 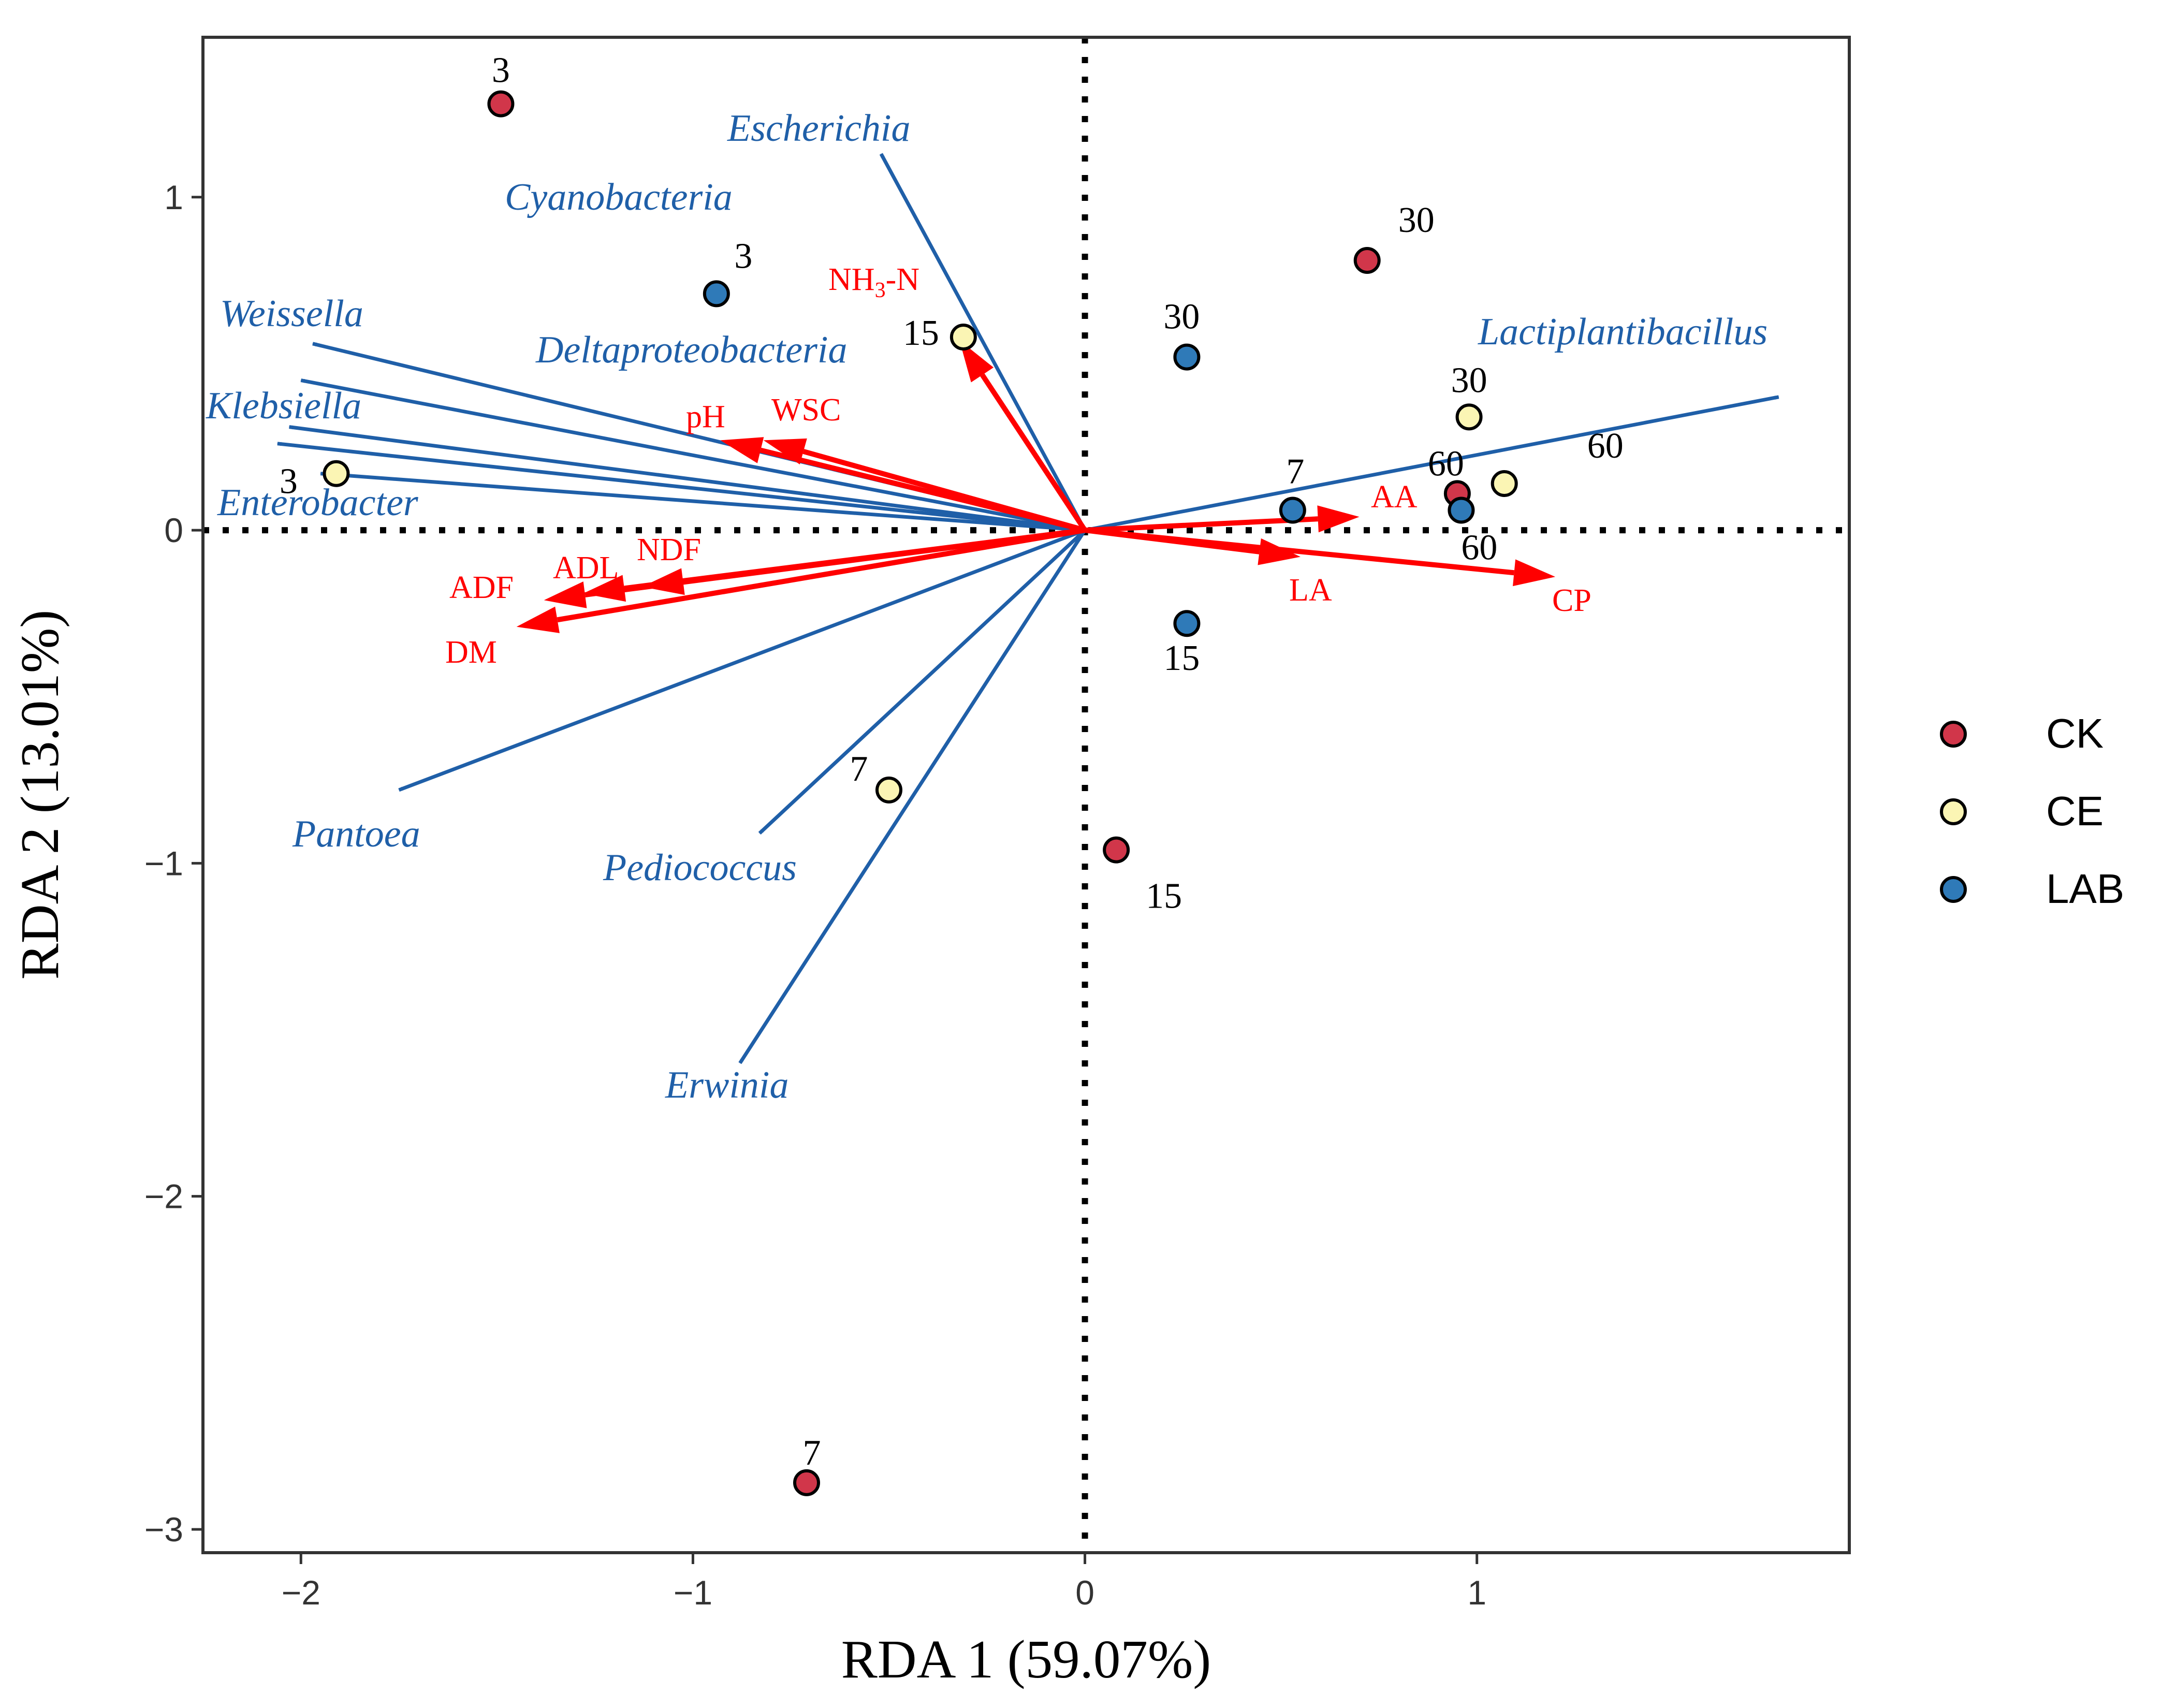 What do you see at coordinates (1394, 497) in the screenshot?
I see `env-label-aa: AA` at bounding box center [1394, 497].